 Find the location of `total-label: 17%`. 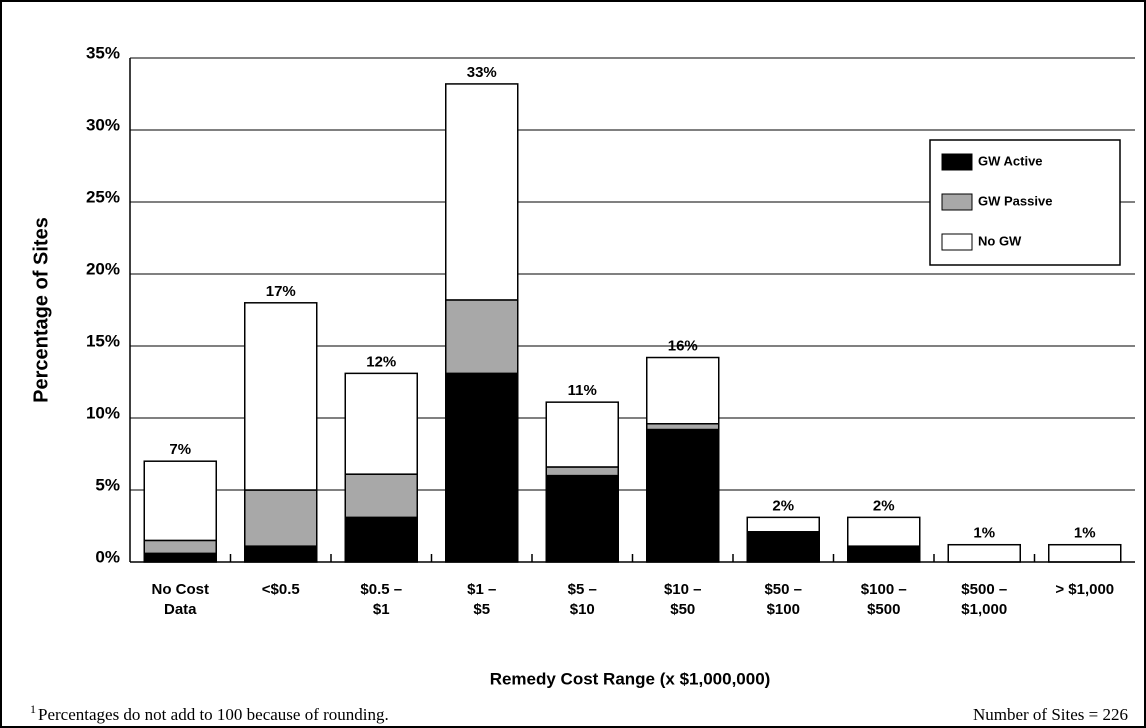

total-label: 17% is located at coordinates (281, 291).